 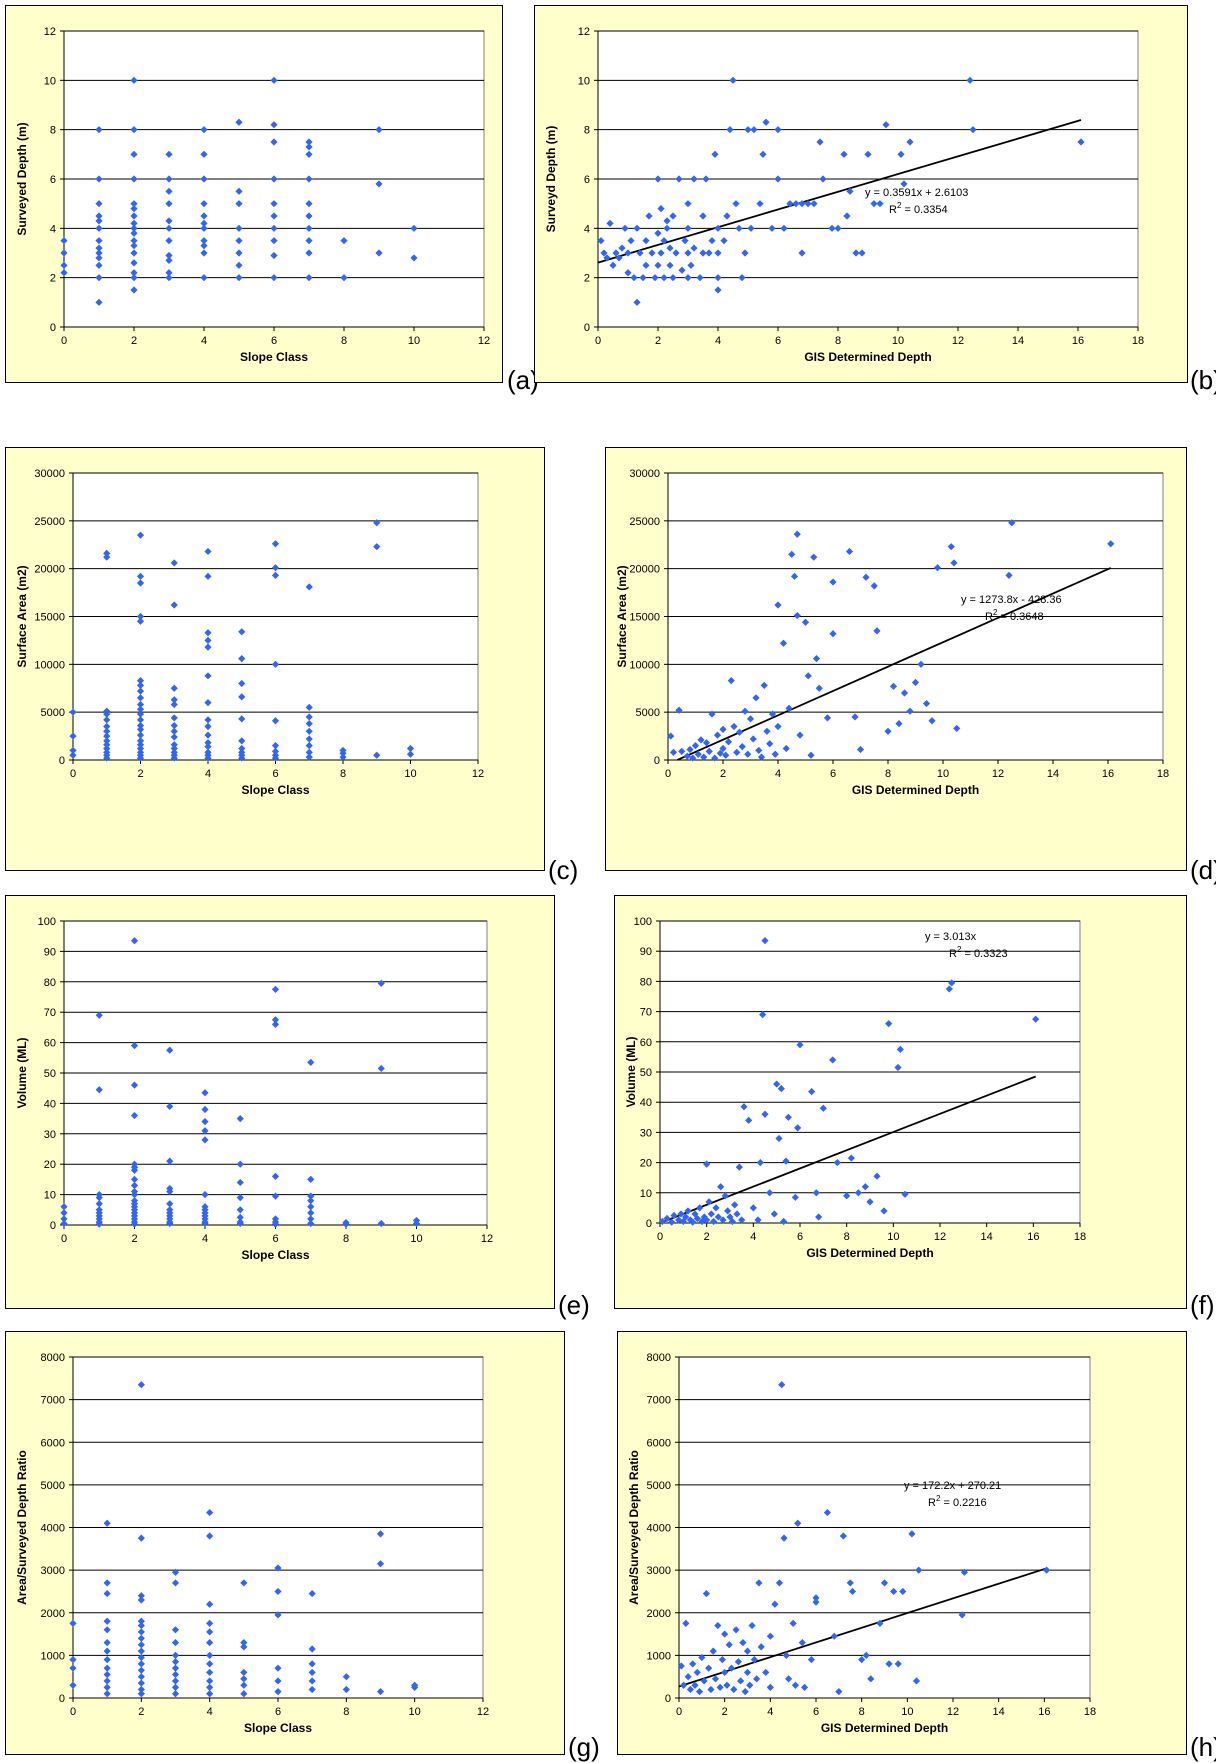 I want to click on x-axis-title: GIS Determined Depth, so click(x=884, y=1728).